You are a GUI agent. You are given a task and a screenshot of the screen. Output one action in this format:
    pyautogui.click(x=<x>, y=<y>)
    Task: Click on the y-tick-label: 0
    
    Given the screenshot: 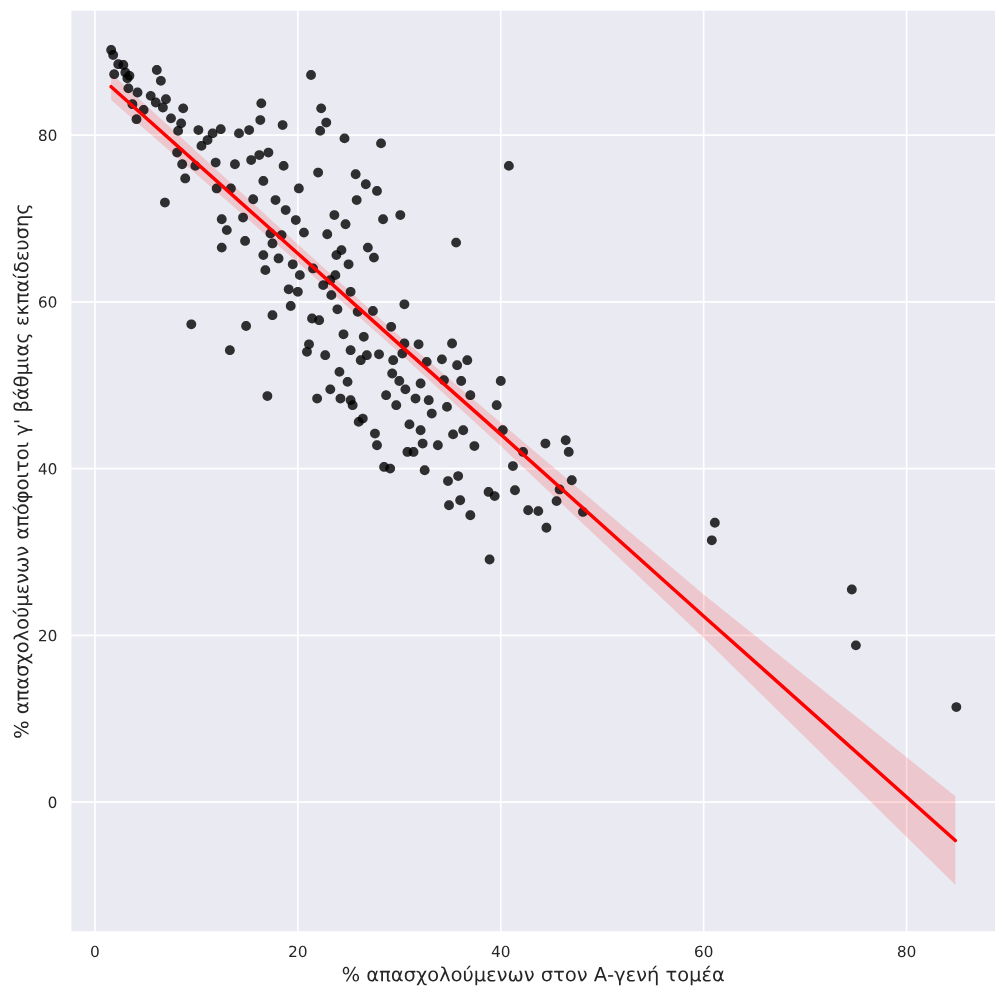 What is the action you would take?
    pyautogui.click(x=52, y=802)
    